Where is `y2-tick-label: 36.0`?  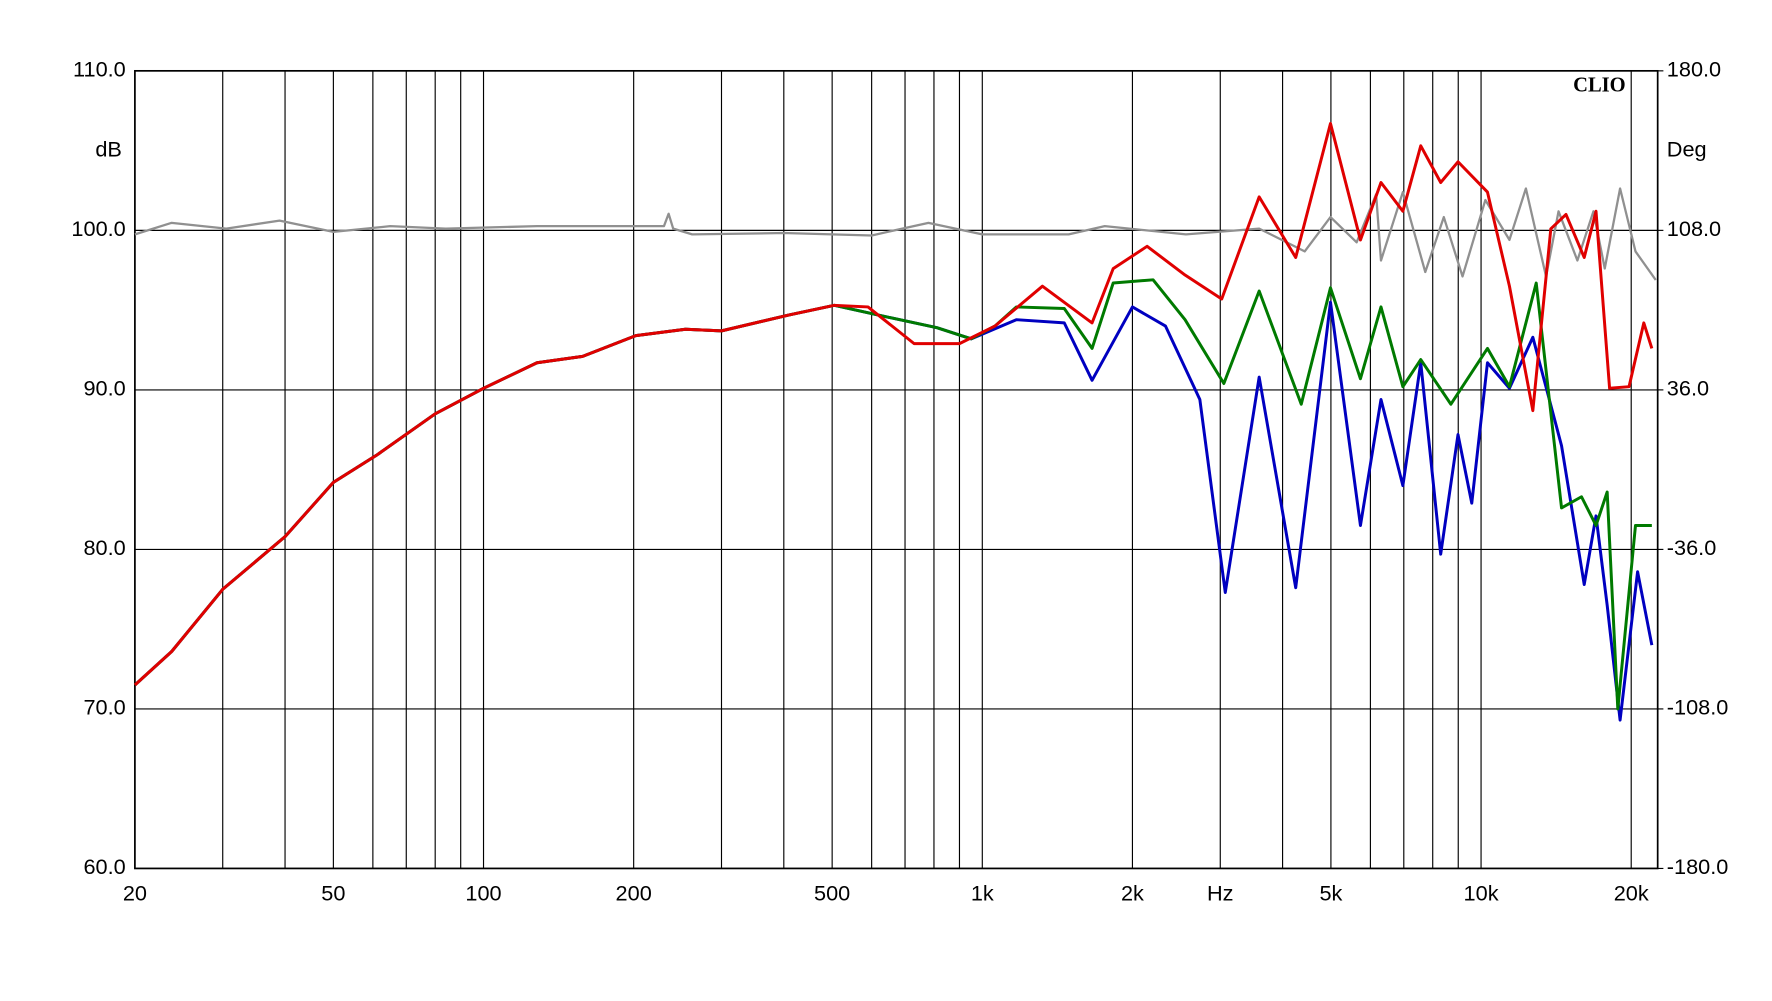 y2-tick-label: 36.0 is located at coordinates (1688, 388).